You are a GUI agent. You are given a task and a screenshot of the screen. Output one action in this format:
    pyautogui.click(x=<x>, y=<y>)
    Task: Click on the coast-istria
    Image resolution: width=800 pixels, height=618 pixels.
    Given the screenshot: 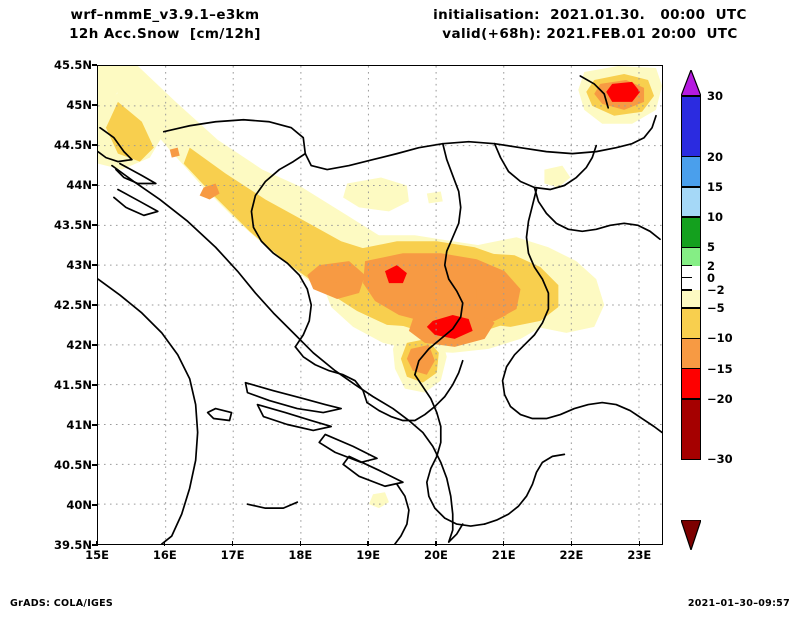 What is the action you would take?
    pyautogui.click(x=115, y=144)
    